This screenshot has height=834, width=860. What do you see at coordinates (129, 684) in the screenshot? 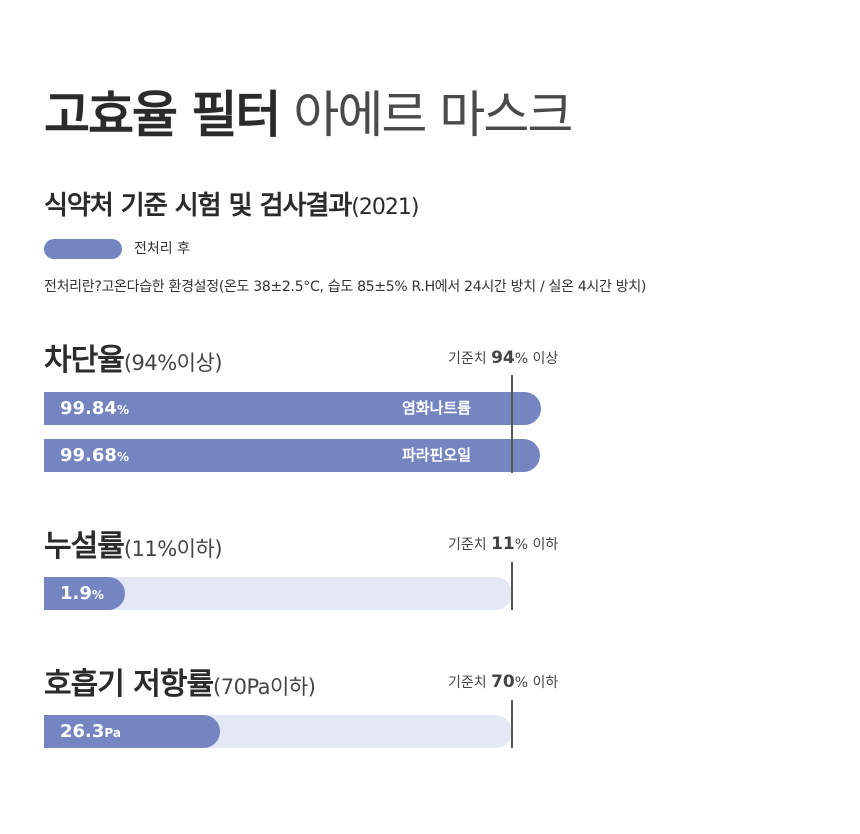
I see `section-title-text: 호흡기 저항률` at bounding box center [129, 684].